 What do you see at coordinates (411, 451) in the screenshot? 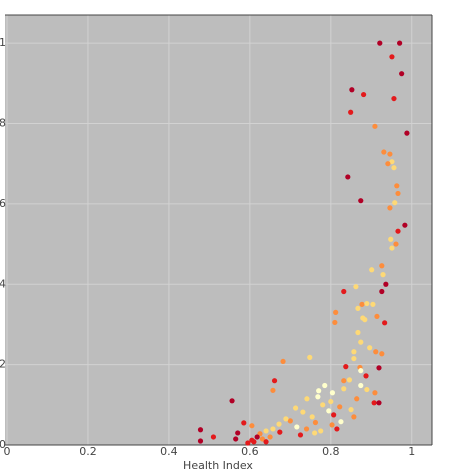
I see `x-tick-label: 1` at bounding box center [411, 451].